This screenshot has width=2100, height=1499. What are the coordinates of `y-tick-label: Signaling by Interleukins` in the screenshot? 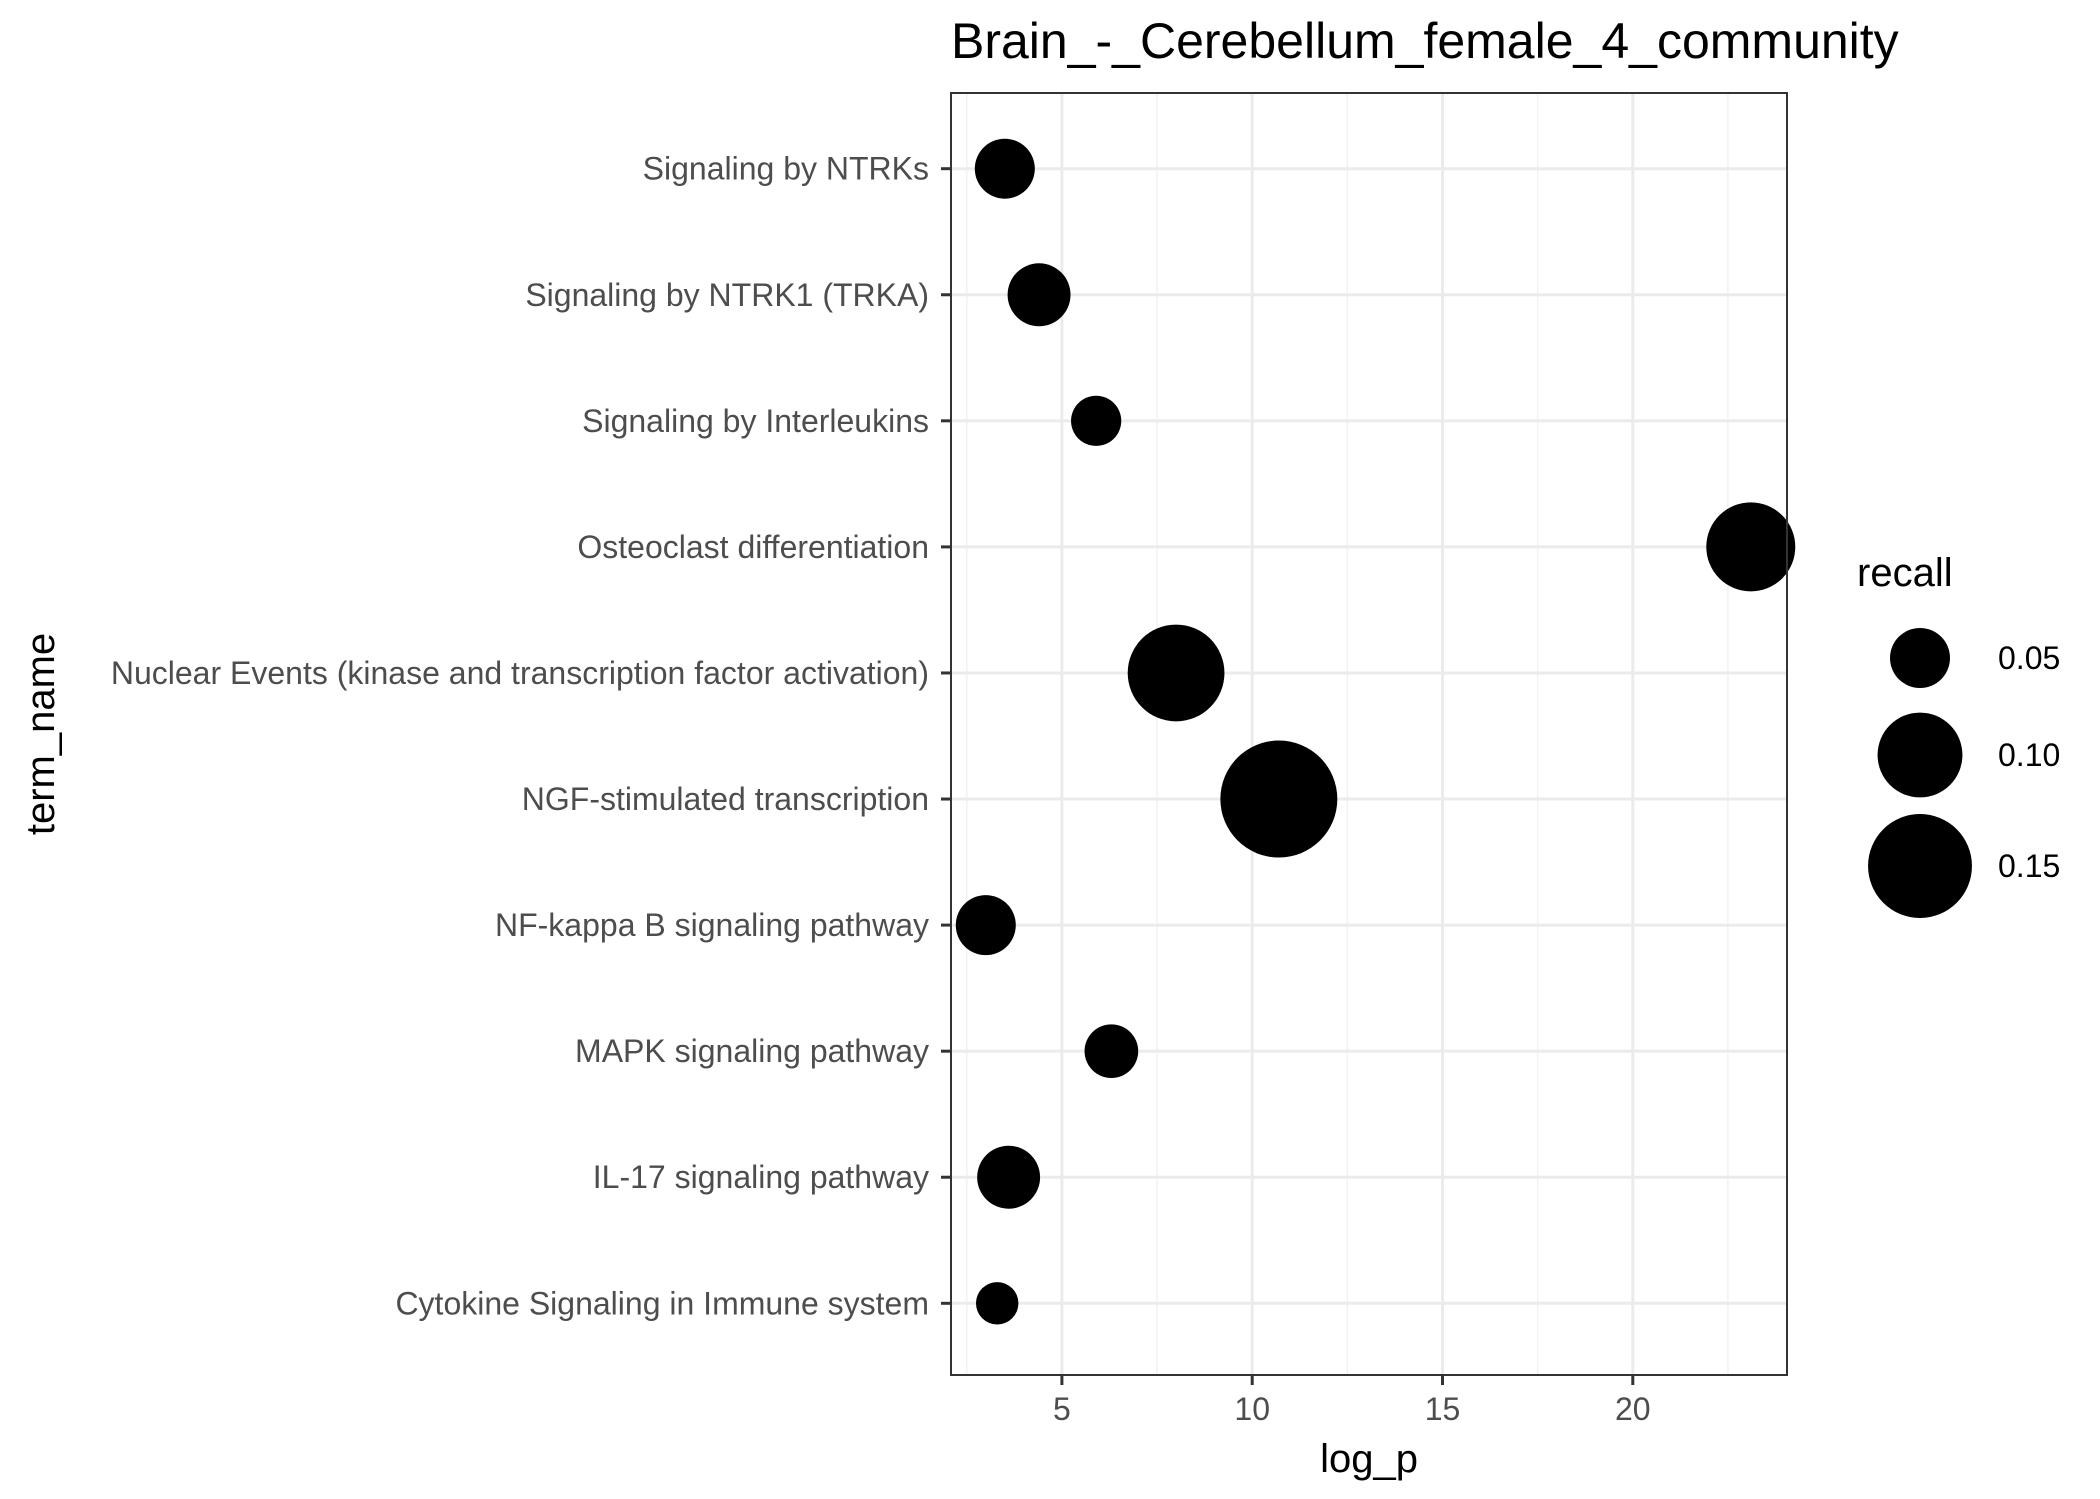 It's located at (755, 421).